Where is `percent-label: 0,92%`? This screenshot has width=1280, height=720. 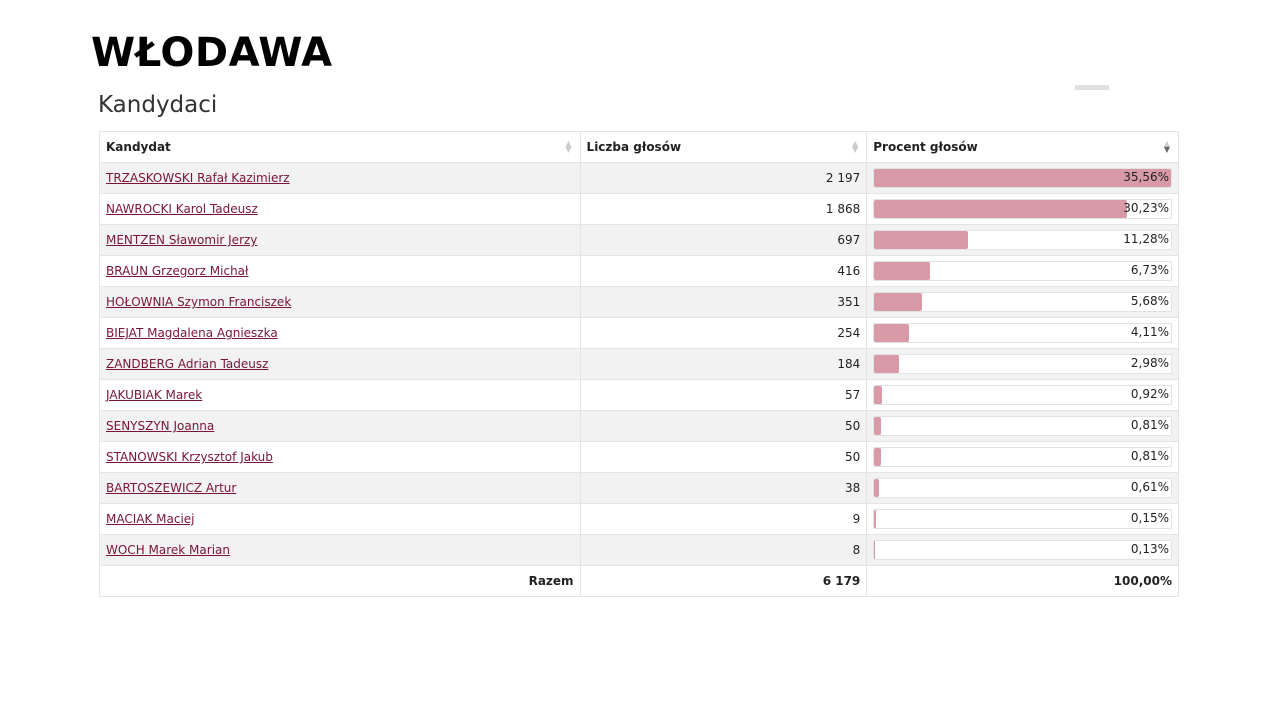 percent-label: 0,92% is located at coordinates (1149, 394).